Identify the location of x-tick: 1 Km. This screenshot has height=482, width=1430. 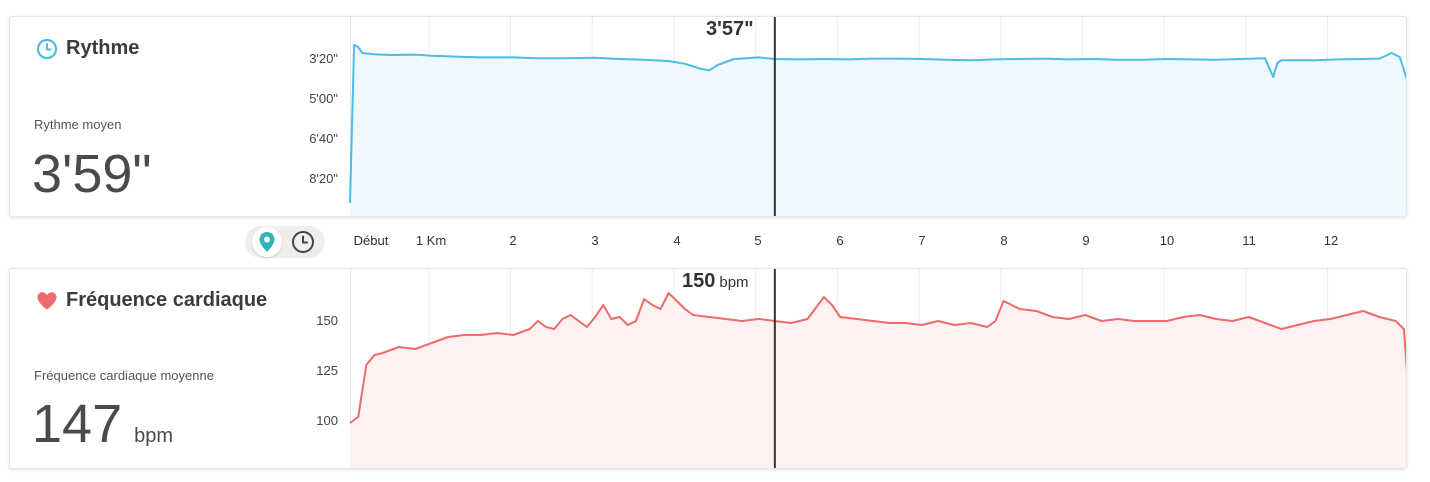
(431, 240).